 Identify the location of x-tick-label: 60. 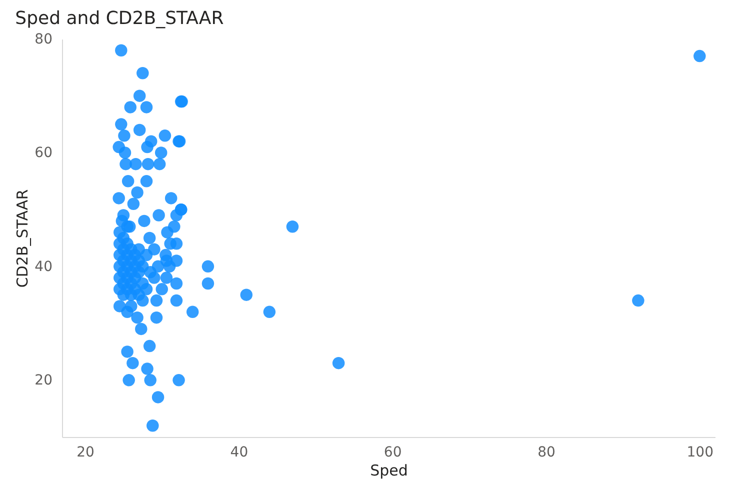
(393, 452).